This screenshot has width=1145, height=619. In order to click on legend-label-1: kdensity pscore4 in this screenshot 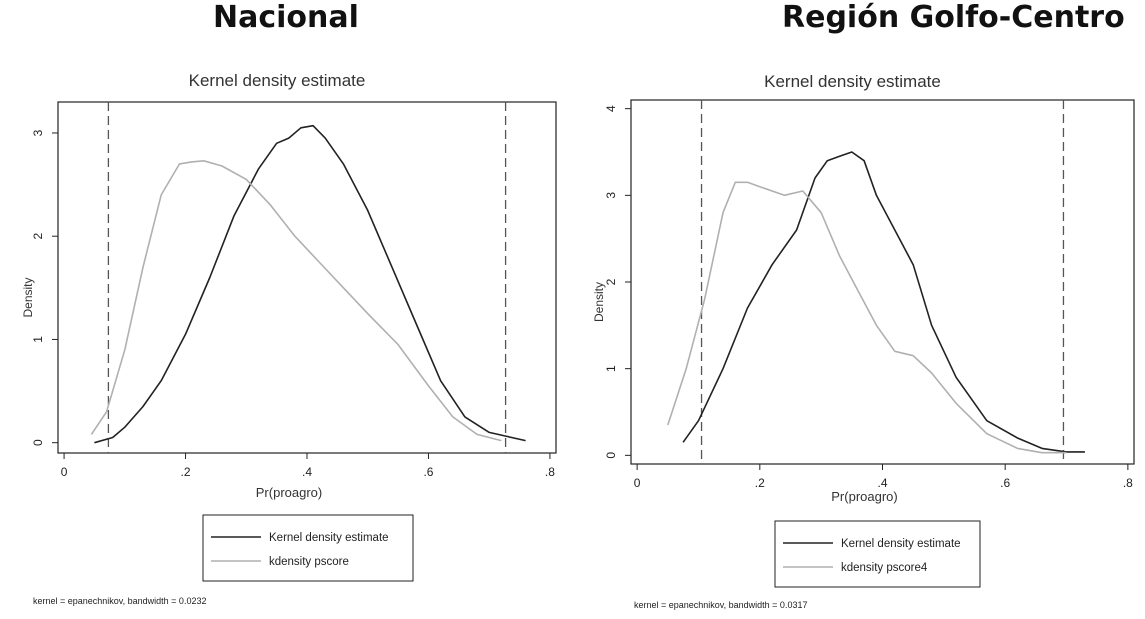, I will do `click(884, 568)`.